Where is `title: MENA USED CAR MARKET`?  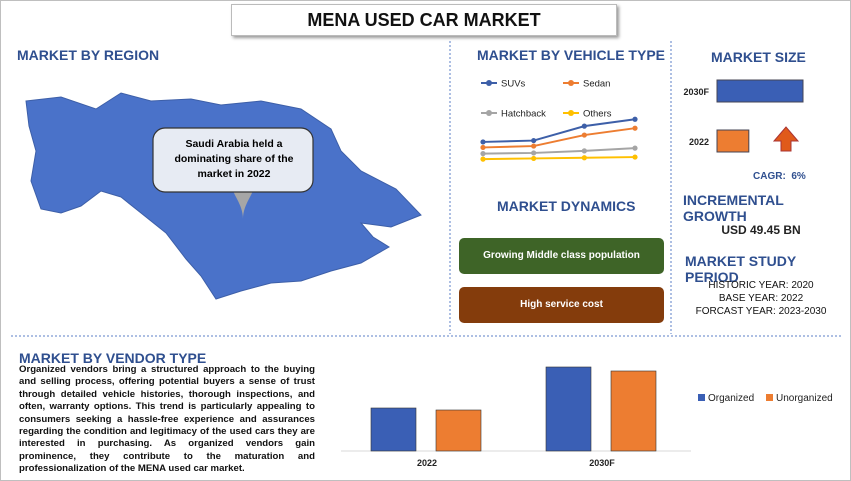
title: MENA USED CAR MARKET is located at coordinates (424, 20).